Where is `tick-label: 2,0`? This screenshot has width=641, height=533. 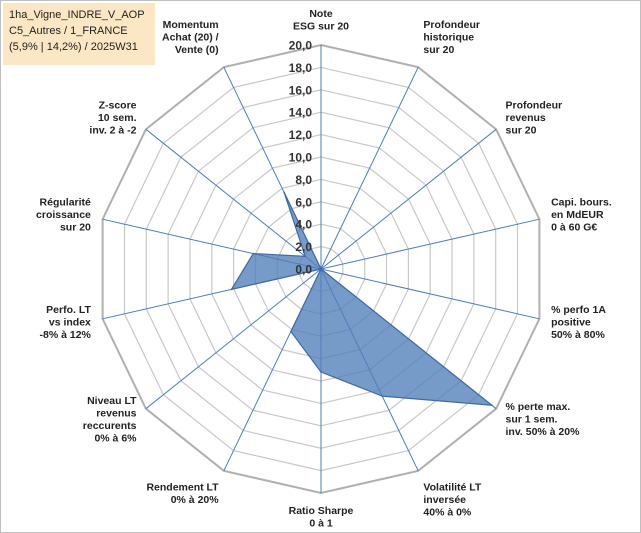 tick-label: 2,0 is located at coordinates (303, 247).